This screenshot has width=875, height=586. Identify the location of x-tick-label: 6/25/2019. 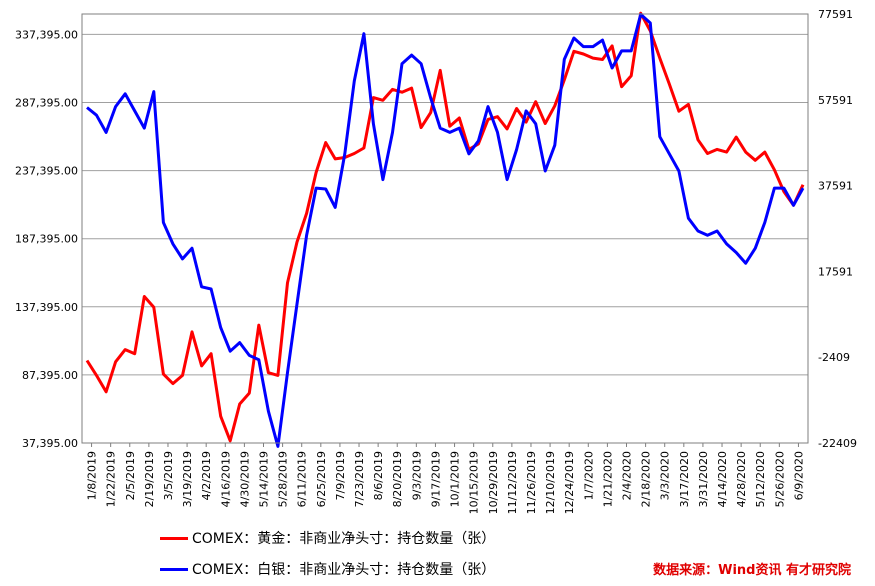
(321, 479).